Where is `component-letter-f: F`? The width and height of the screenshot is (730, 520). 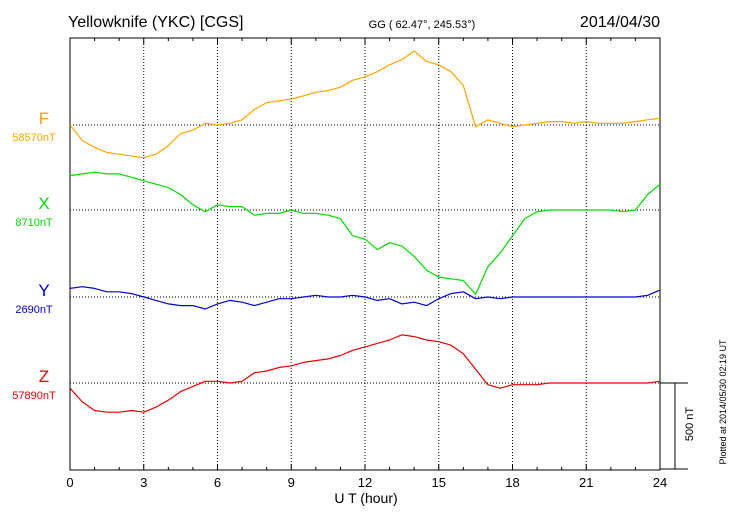 component-letter-f: F is located at coordinates (44, 118).